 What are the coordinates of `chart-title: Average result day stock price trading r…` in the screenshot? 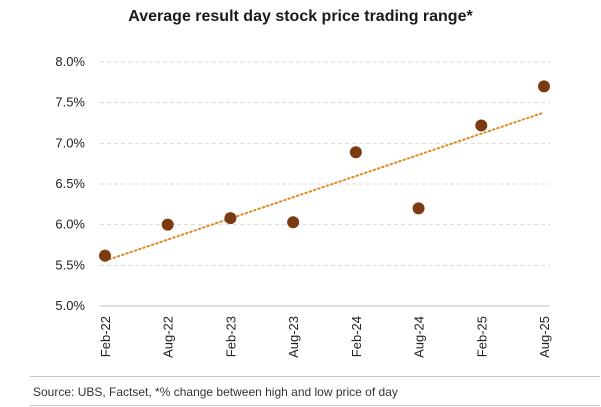 It's located at (300, 16).